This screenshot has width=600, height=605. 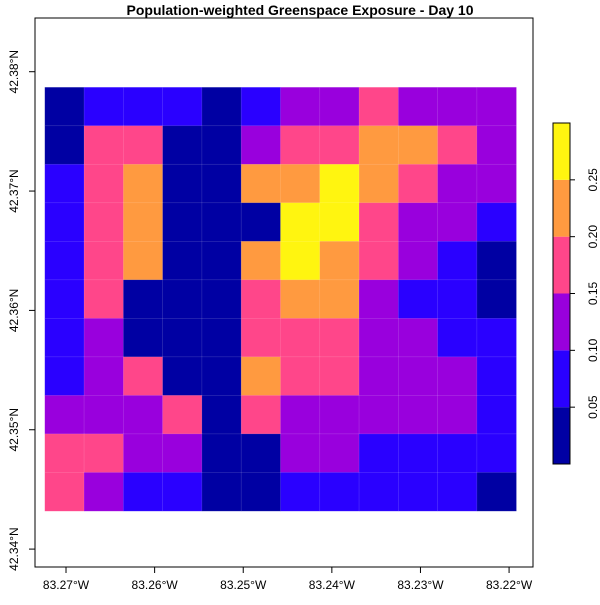 I want to click on y-tick-label: 42.38°N, so click(x=14, y=72).